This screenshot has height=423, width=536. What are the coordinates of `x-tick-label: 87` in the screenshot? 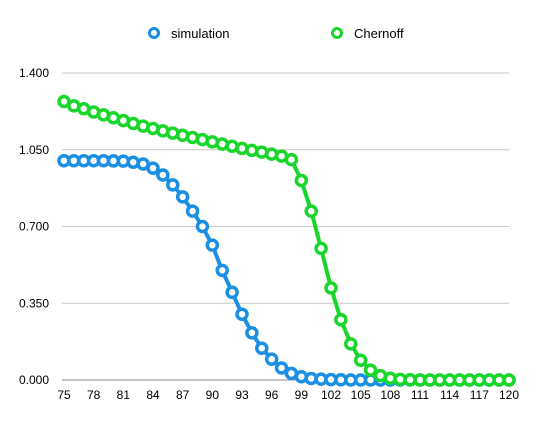 It's located at (183, 395).